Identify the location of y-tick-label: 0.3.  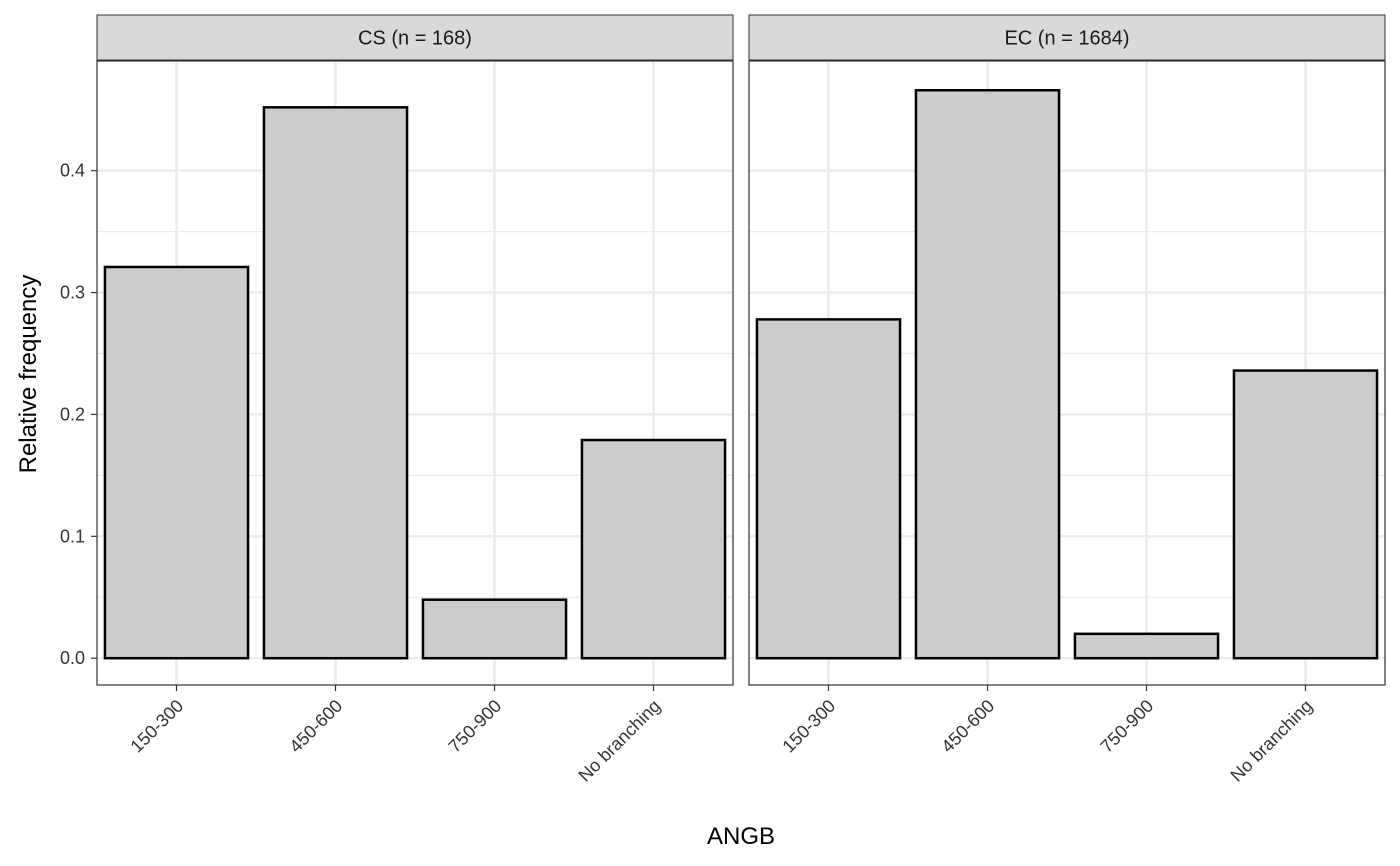
(72, 293).